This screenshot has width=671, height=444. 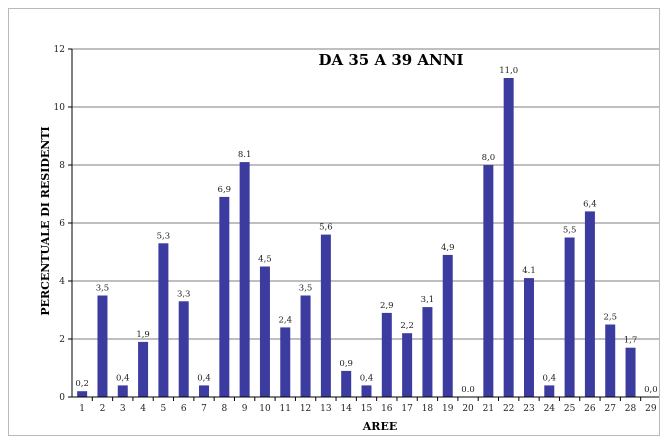 What do you see at coordinates (59, 50) in the screenshot?
I see `y-tick-label: 12` at bounding box center [59, 50].